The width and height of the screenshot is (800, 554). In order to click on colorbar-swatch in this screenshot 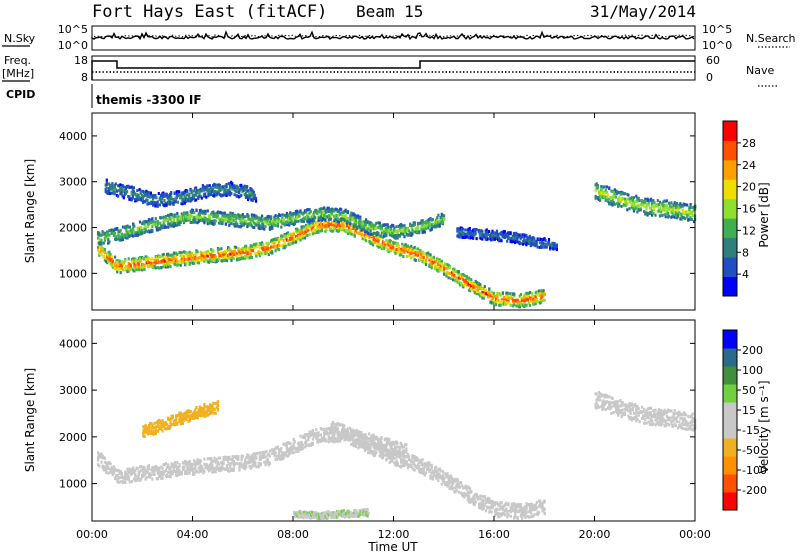, I will do `click(730, 247)`.